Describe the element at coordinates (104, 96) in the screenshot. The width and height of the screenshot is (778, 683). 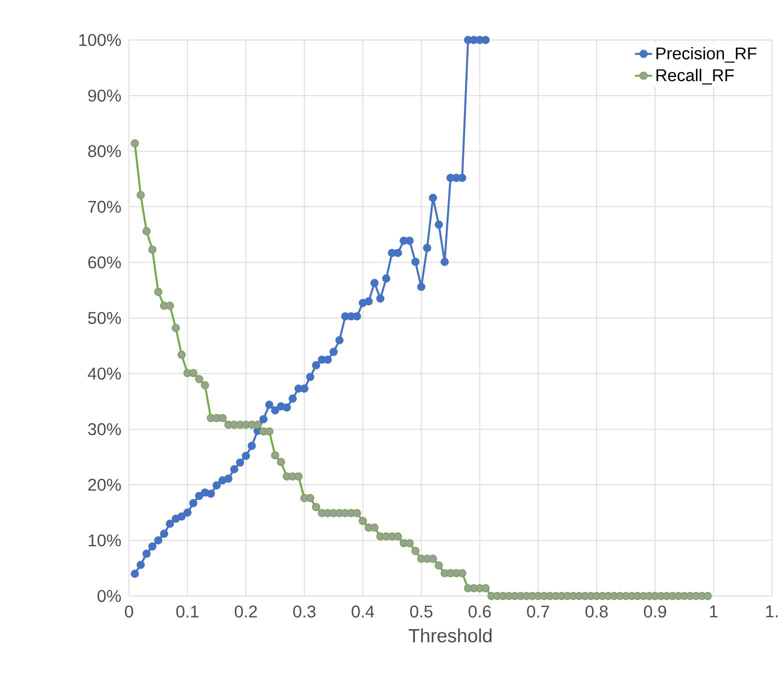
I see `y-tick-label: 90%` at that location.